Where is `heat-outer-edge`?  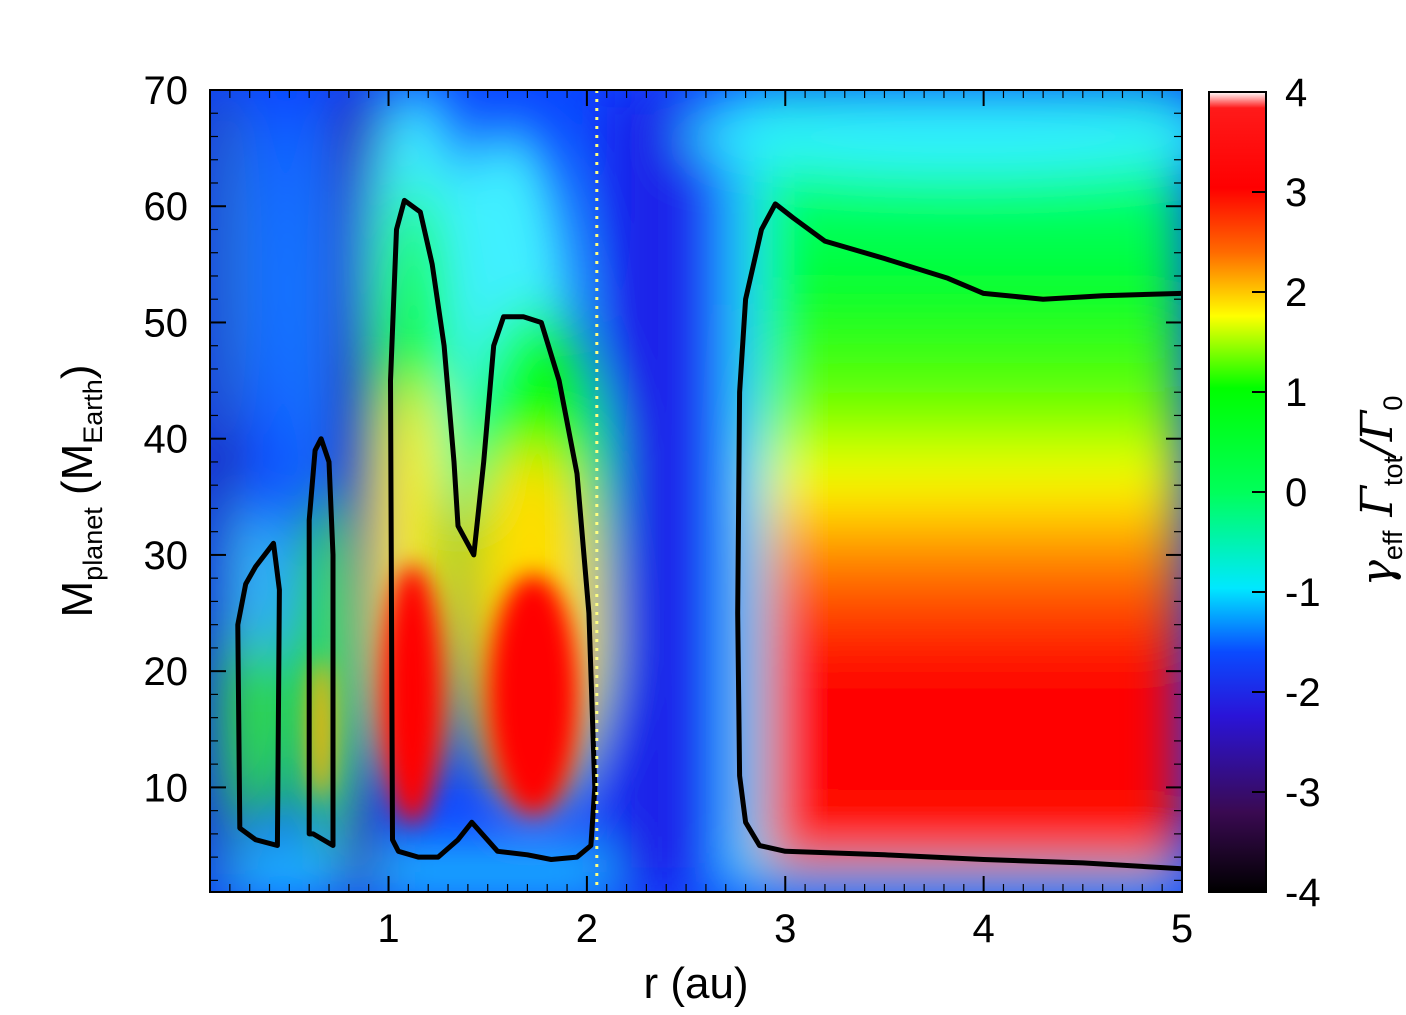 heat-outer-edge is located at coordinates (747, 479).